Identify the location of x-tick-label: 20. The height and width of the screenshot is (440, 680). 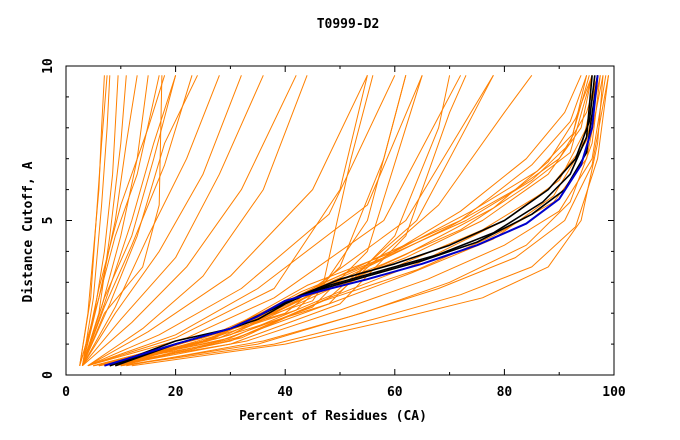
(176, 392).